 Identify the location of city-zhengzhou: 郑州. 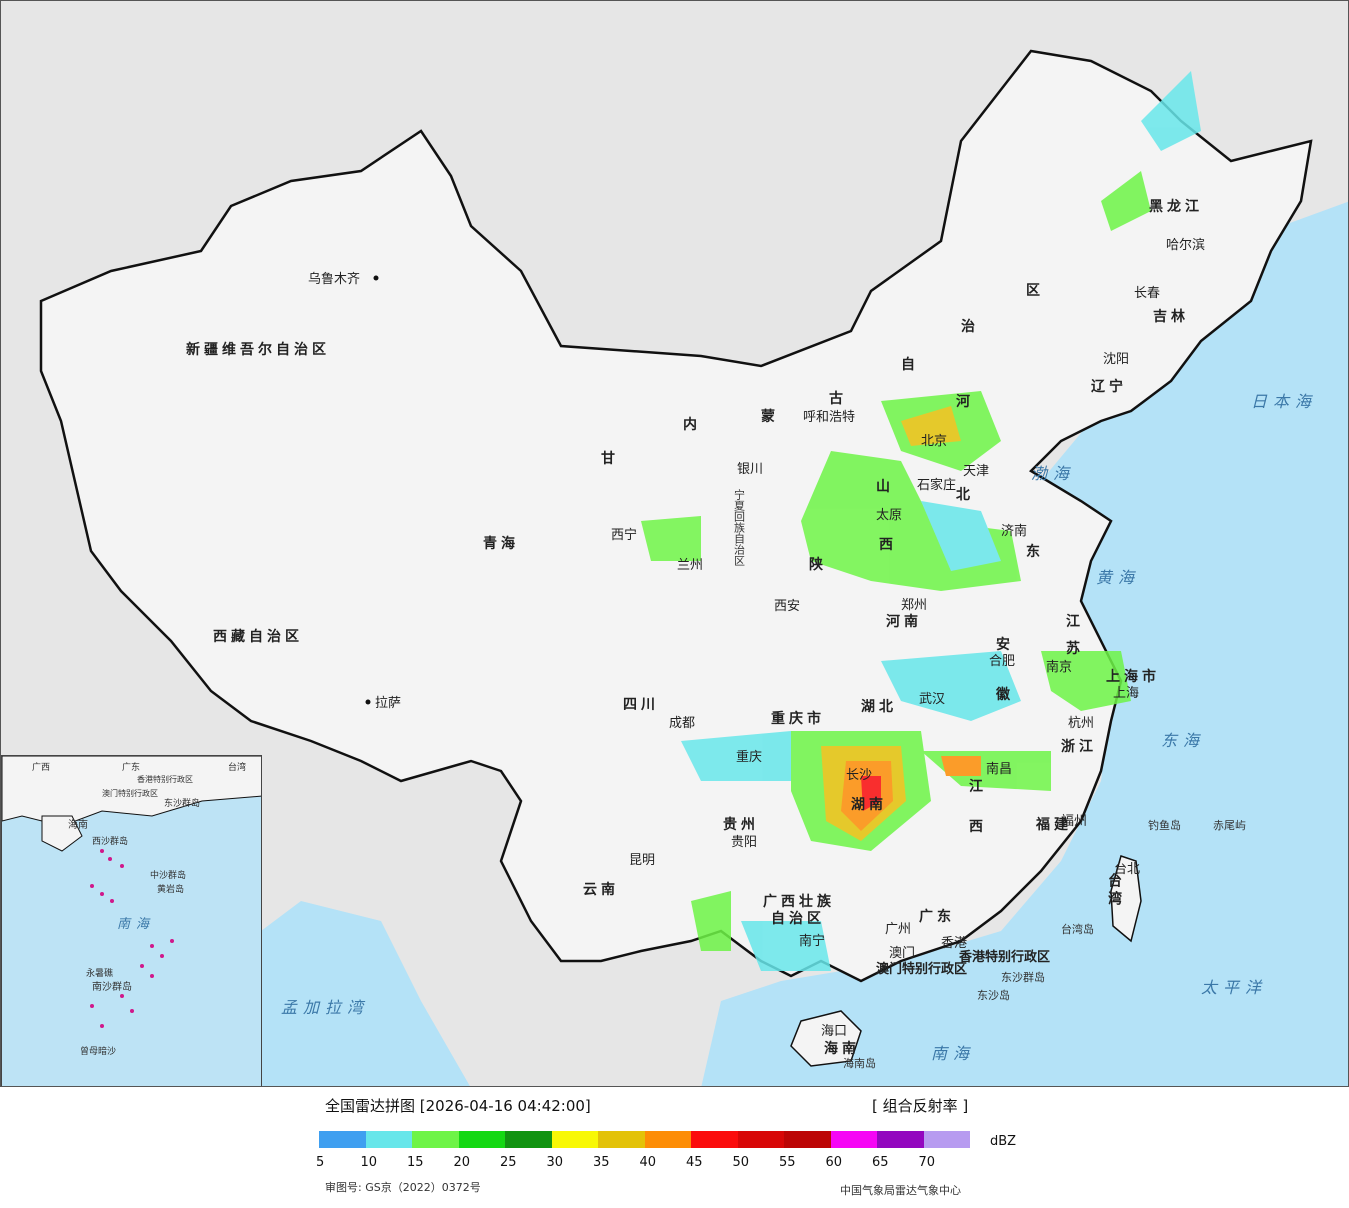
(914, 605).